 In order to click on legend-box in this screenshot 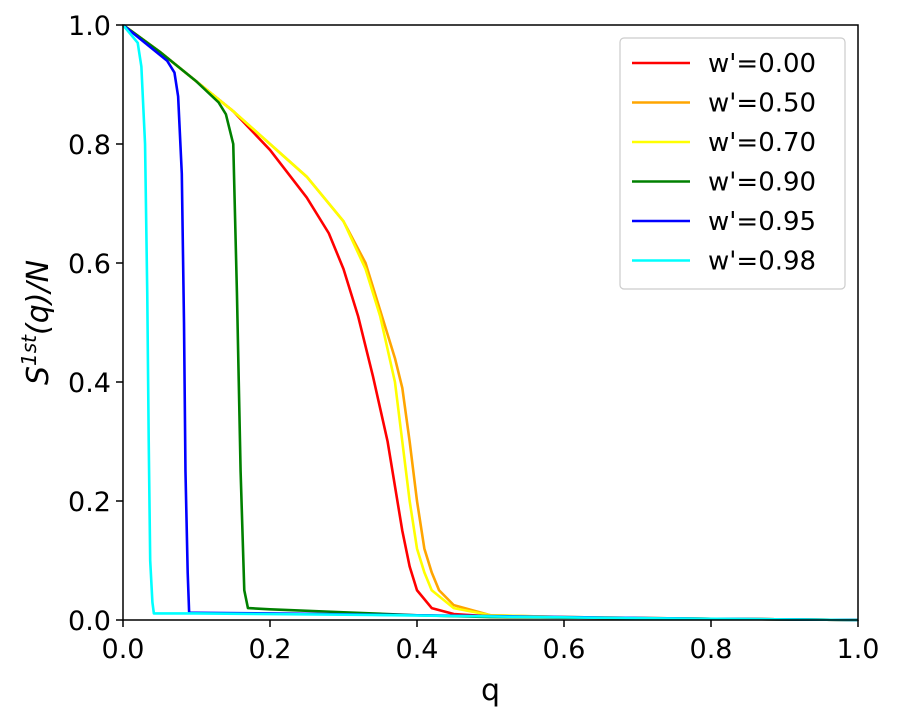, I will do `click(732, 163)`.